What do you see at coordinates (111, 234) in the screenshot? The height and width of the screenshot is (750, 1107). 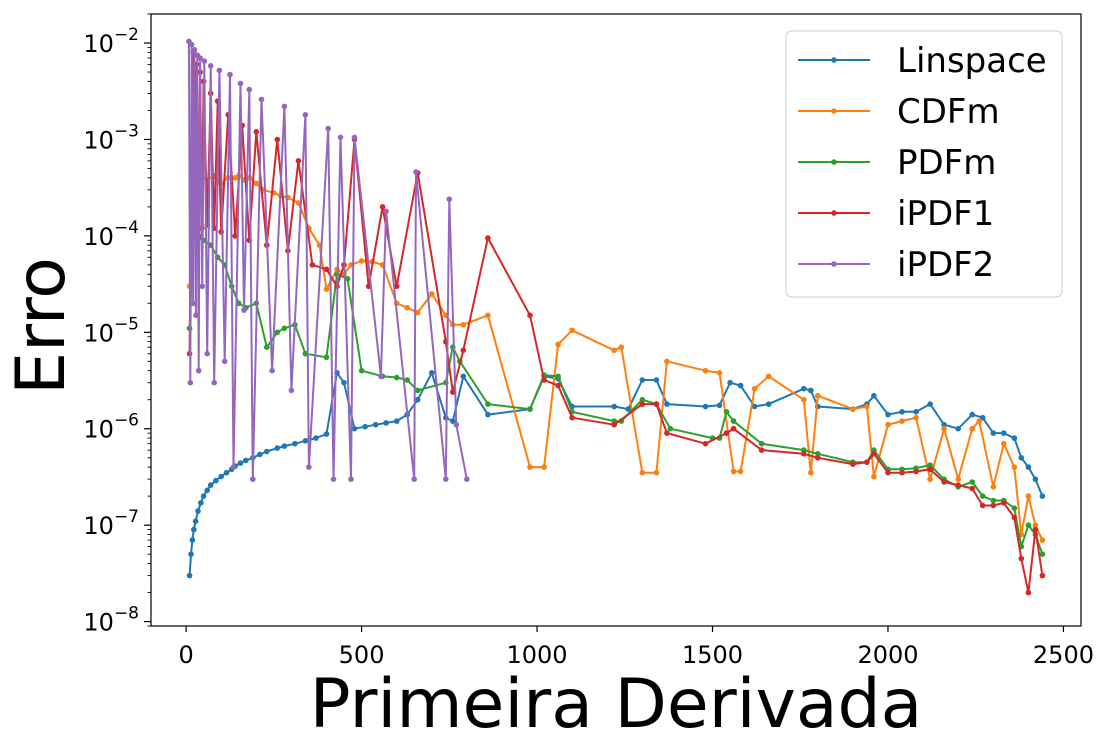 I see `y-tick-label: 10⁻⁴` at bounding box center [111, 234].